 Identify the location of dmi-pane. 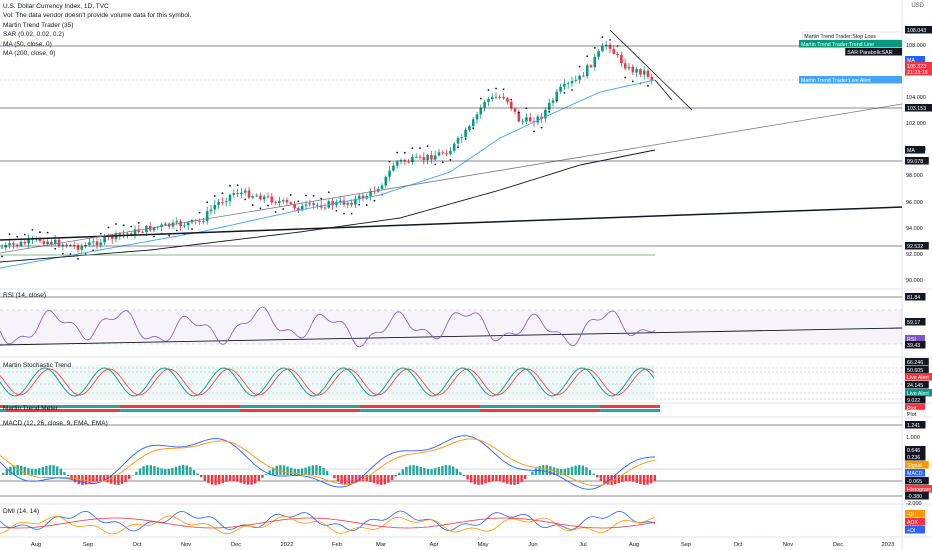
(328, 522).